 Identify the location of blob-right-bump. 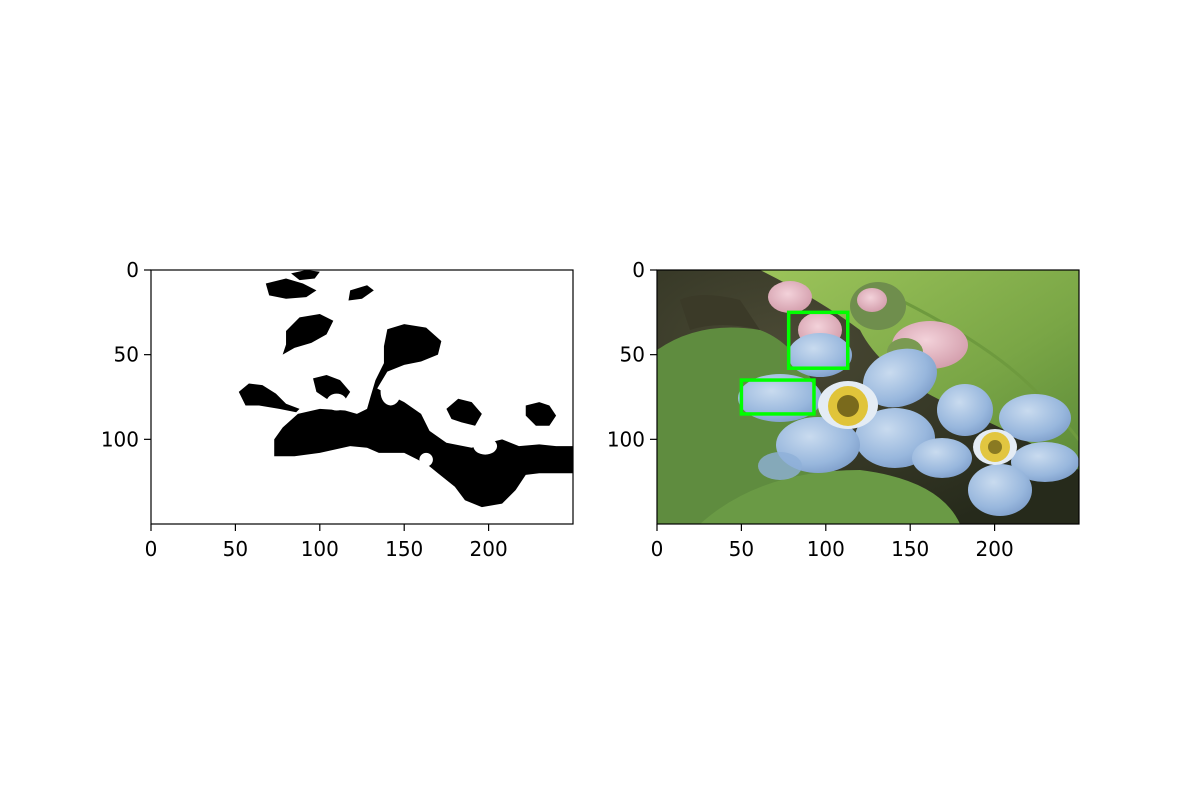
(464, 412).